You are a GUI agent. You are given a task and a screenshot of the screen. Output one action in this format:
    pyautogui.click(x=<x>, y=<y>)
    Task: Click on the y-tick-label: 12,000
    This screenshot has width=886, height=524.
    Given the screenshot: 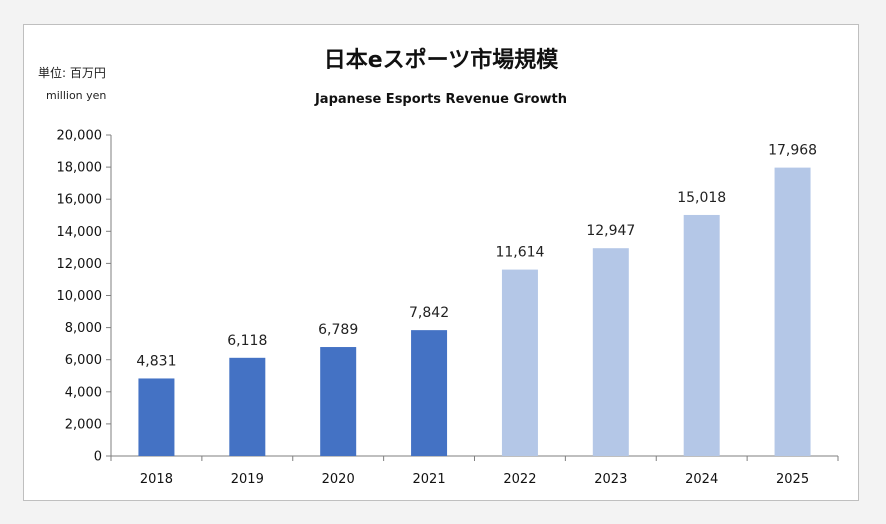 What is the action you would take?
    pyautogui.click(x=80, y=264)
    